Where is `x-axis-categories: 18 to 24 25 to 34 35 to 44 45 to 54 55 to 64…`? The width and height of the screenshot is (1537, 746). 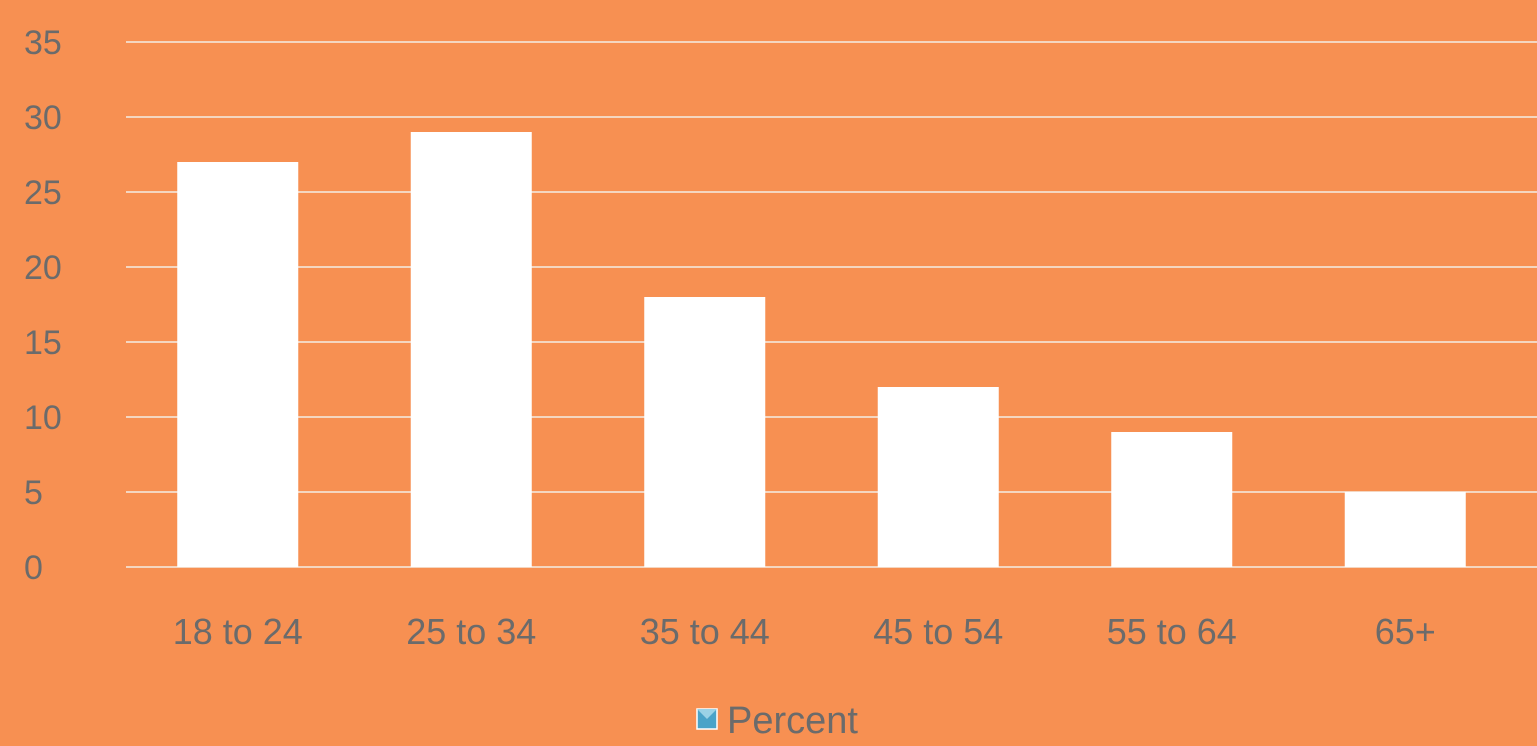 x-axis-categories: 18 to 24 25 to 34 35 to 44 45 to 54 55 to 64… is located at coordinates (804, 631).